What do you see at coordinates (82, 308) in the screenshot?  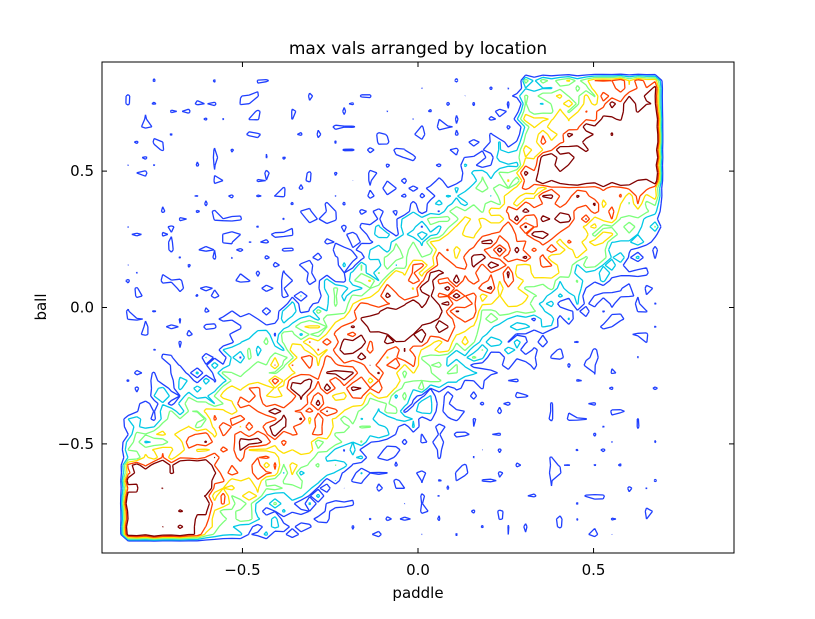 I see `y-tick-label: 0.0` at bounding box center [82, 308].